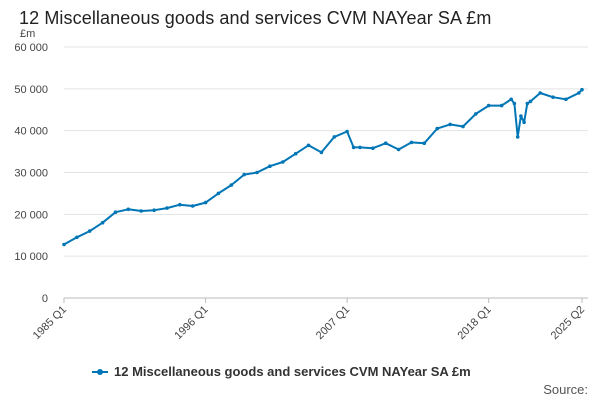 The width and height of the screenshot is (600, 400). Describe the element at coordinates (50, 323) in the screenshot. I see `x-tick-label: 1985 Q1` at that location.